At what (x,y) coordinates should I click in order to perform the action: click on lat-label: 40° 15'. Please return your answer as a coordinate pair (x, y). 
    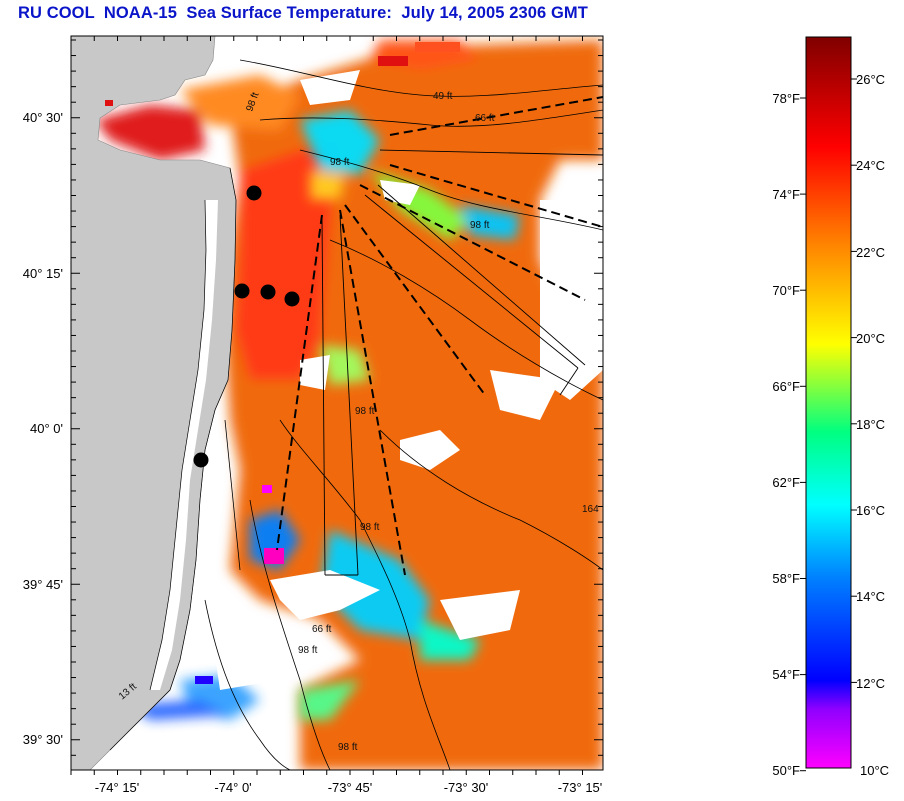
    Looking at the image, I should click on (43, 273).